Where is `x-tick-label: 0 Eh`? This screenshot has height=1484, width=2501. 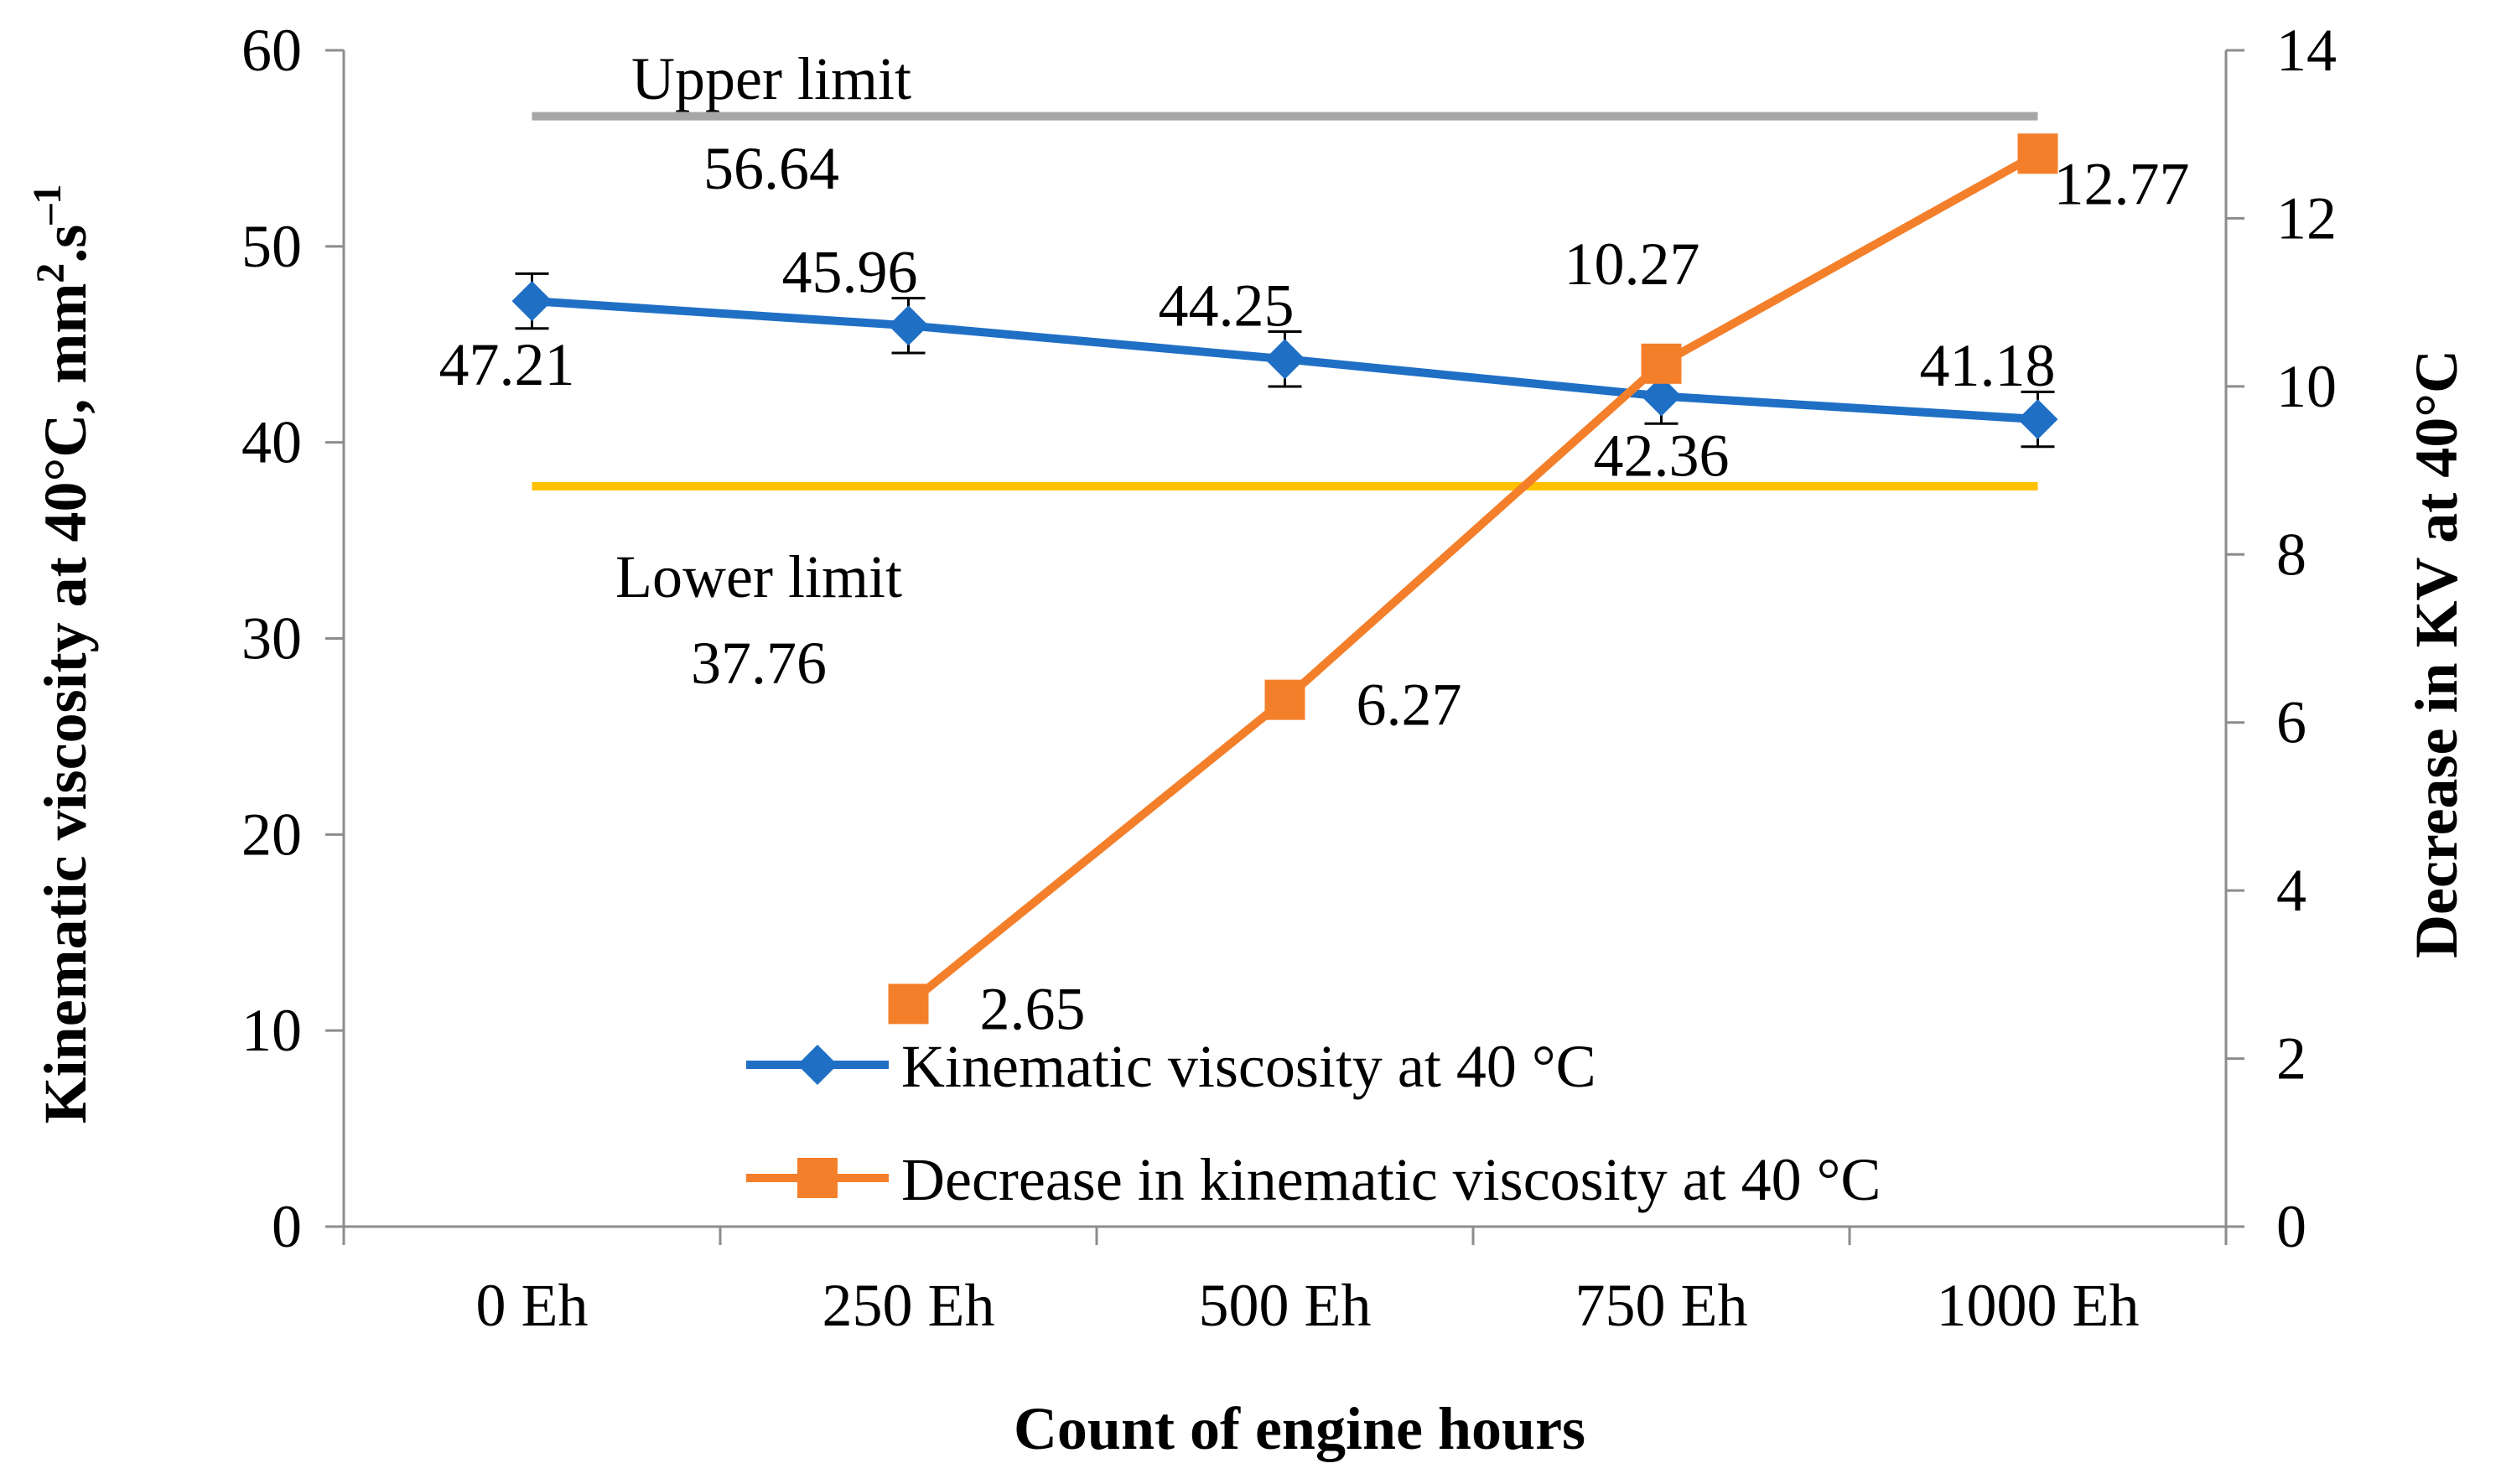 x-tick-label: 0 Eh is located at coordinates (533, 1305).